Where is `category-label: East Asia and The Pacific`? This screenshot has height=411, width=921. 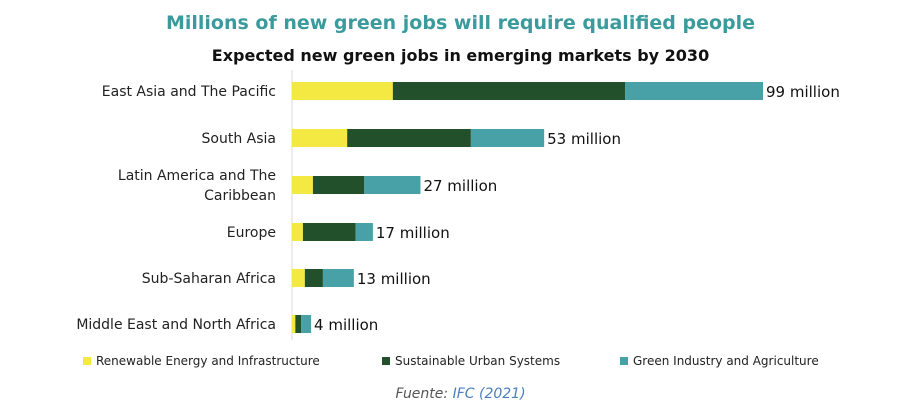 category-label: East Asia and The Pacific is located at coordinates (189, 92).